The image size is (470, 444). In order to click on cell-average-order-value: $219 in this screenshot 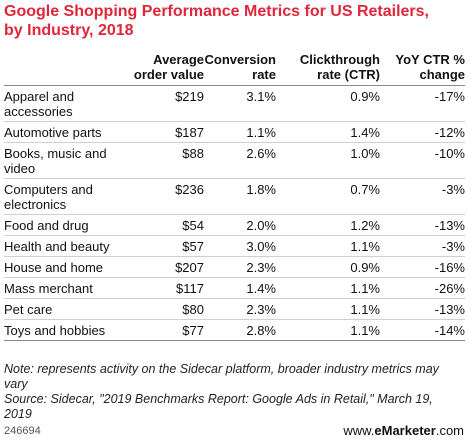, I will do `click(163, 103)`.